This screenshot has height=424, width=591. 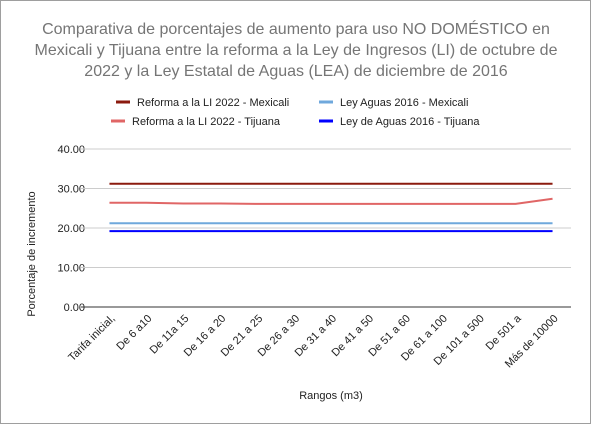 I want to click on y-tick-label: 40.00, so click(x=71, y=150).